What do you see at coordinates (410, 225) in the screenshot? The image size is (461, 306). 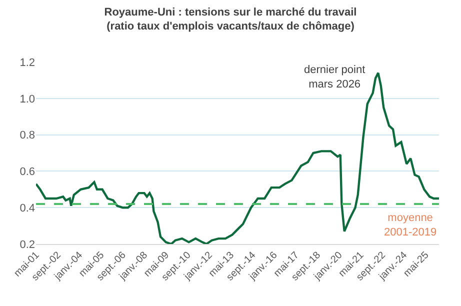 I see `ref-line-label: moyenne 2001-2019` at bounding box center [410, 225].